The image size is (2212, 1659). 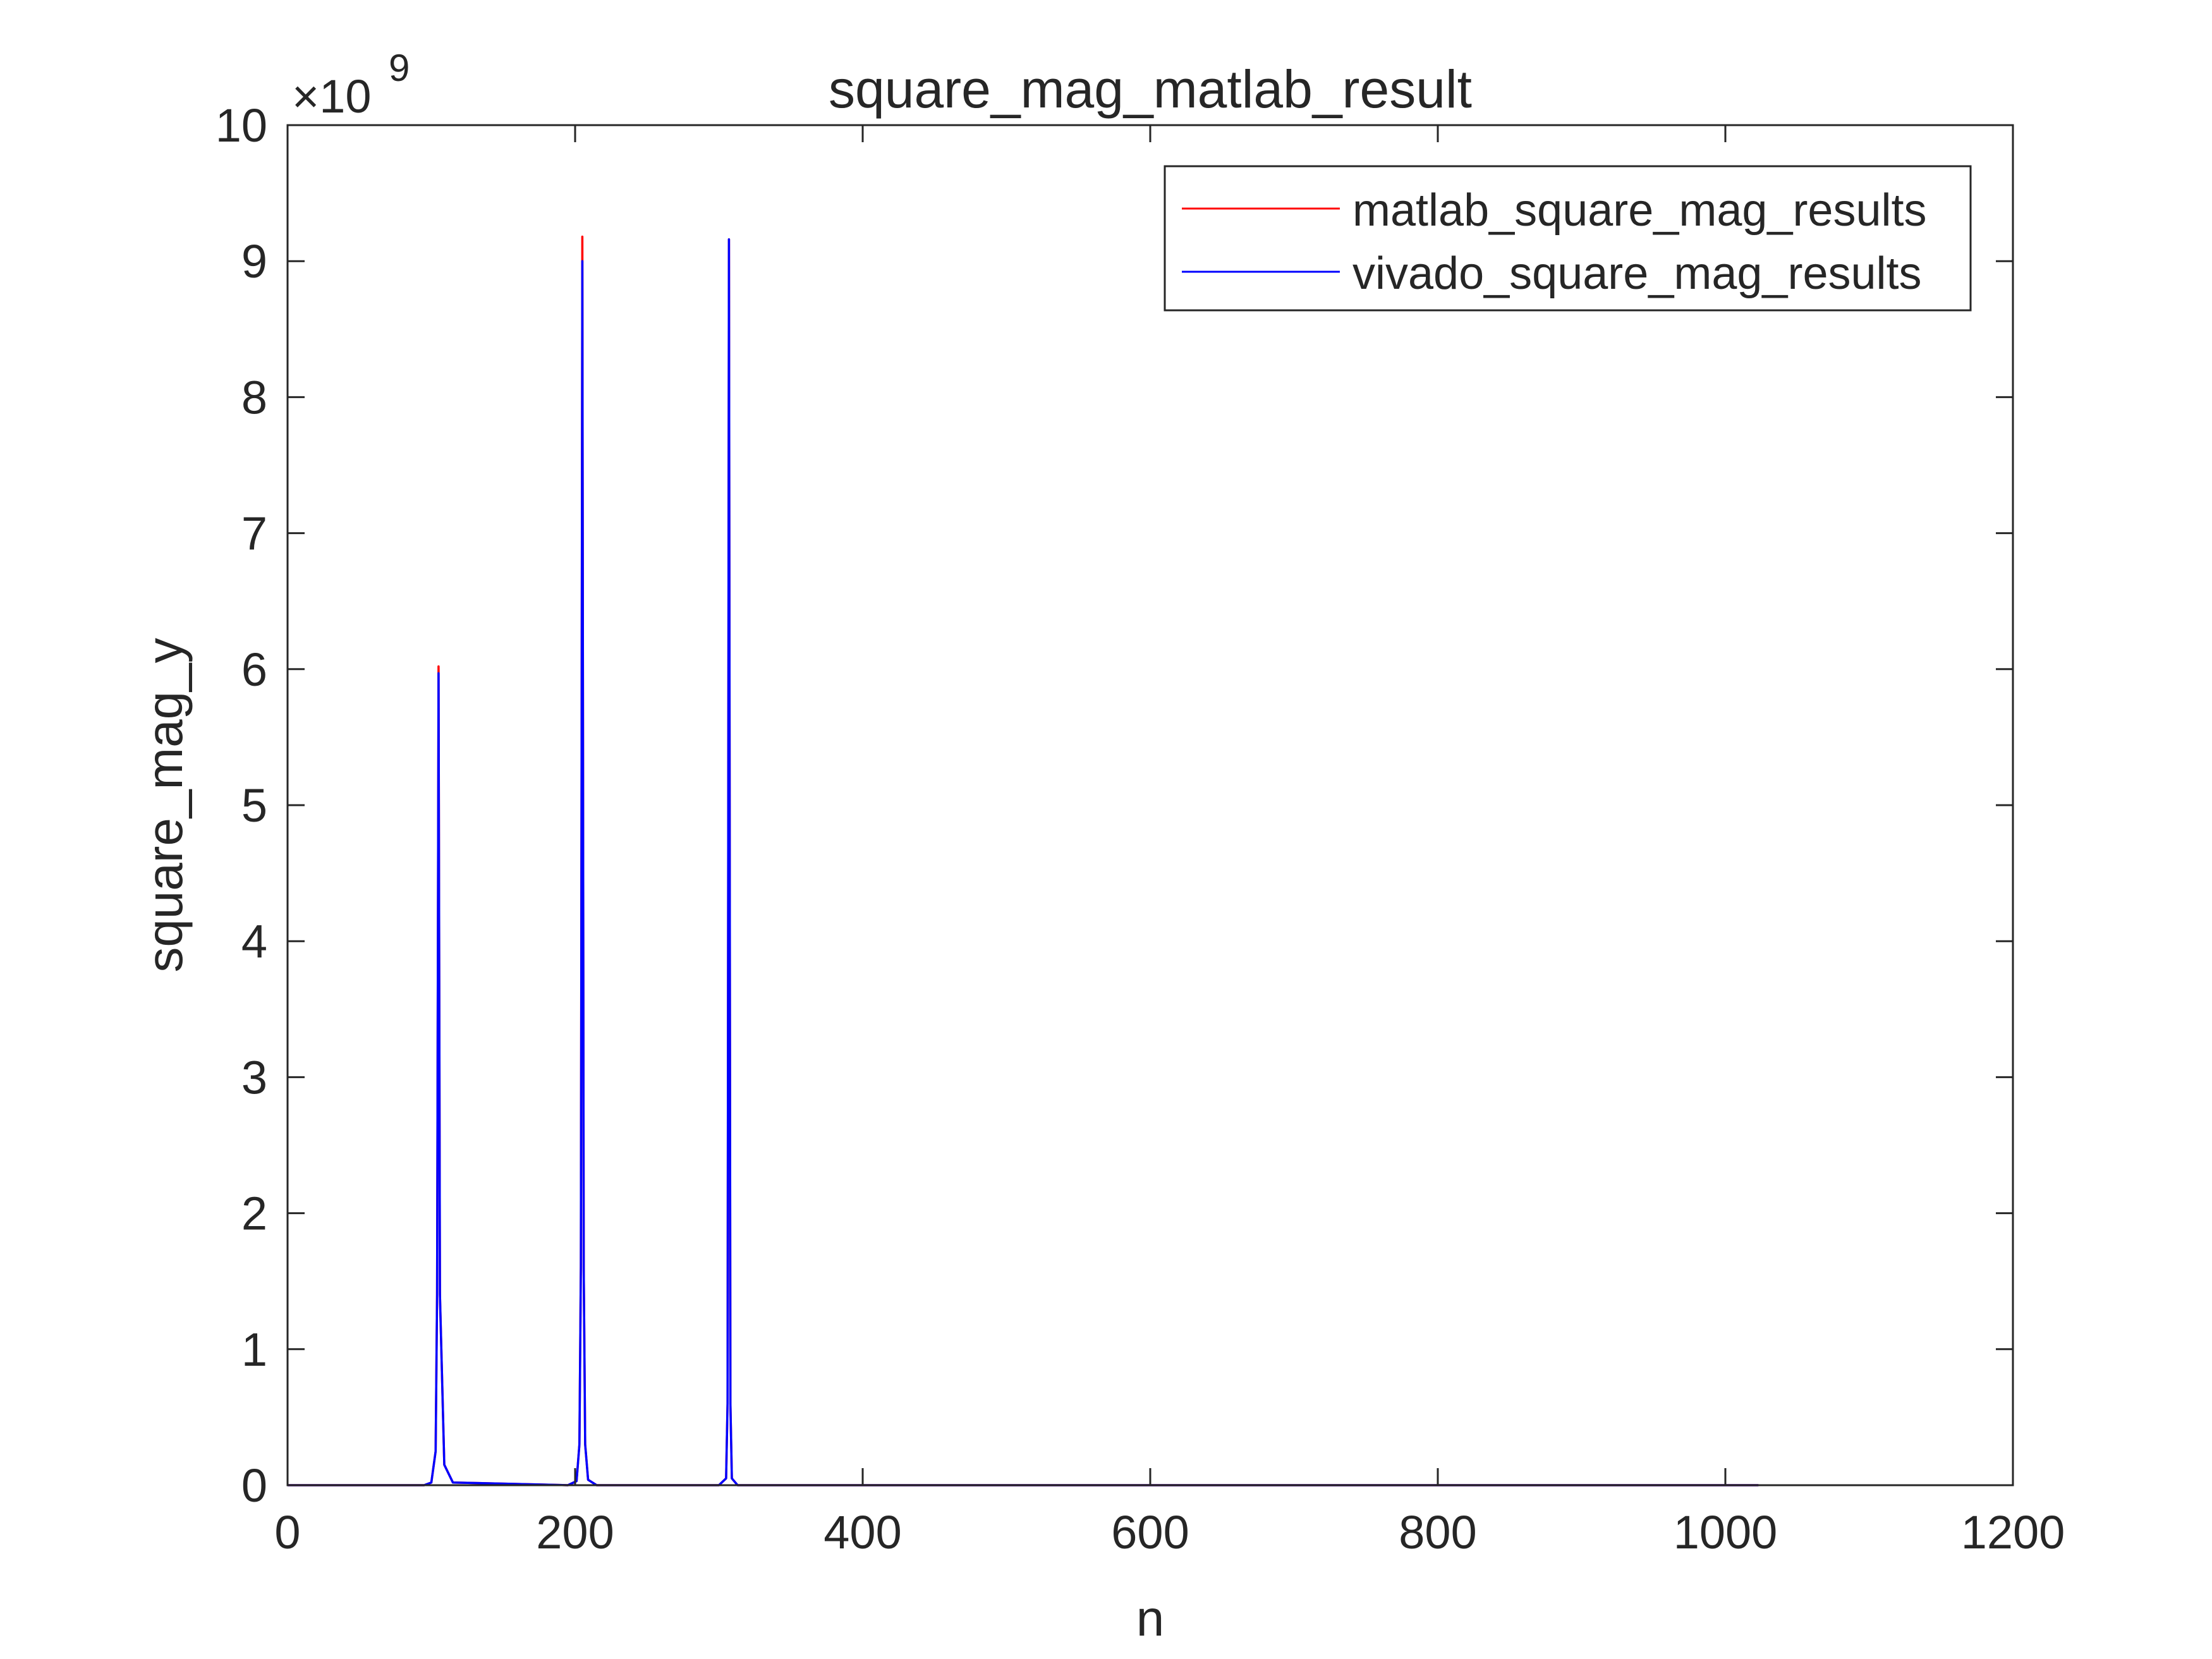 What do you see at coordinates (254, 1485) in the screenshot?
I see `y-tick-label: 0` at bounding box center [254, 1485].